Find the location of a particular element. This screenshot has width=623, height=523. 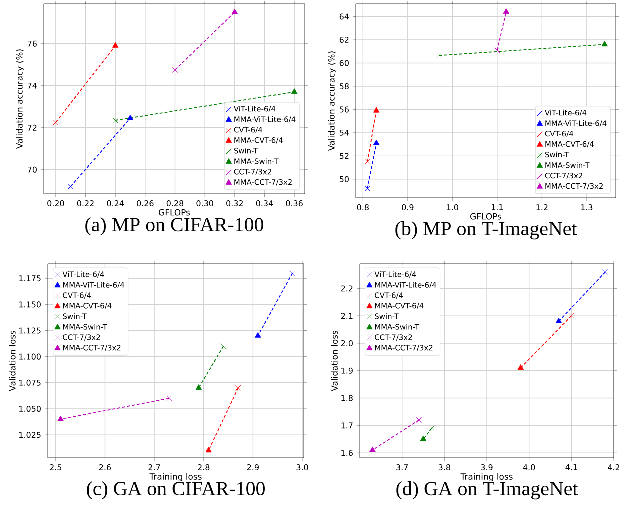

text: (b) MP on T-ImageNet is located at coordinates (487, 231).